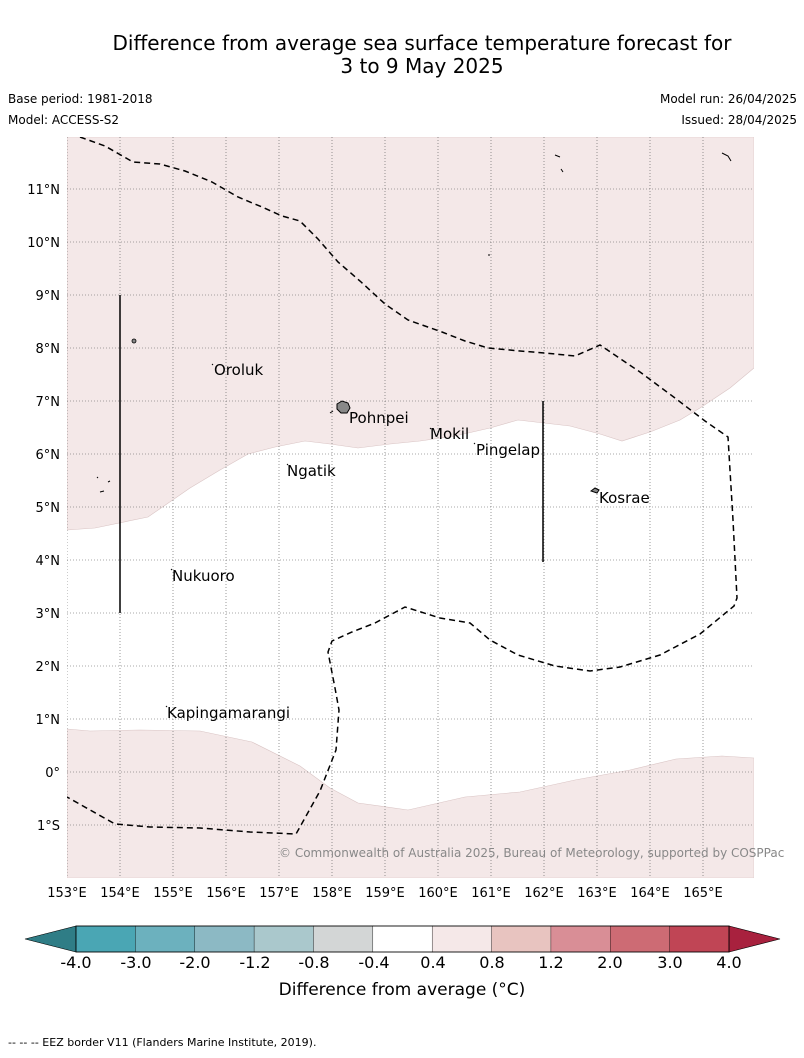  What do you see at coordinates (624, 498) in the screenshot?
I see `place-label-kosrae: Kosrae` at bounding box center [624, 498].